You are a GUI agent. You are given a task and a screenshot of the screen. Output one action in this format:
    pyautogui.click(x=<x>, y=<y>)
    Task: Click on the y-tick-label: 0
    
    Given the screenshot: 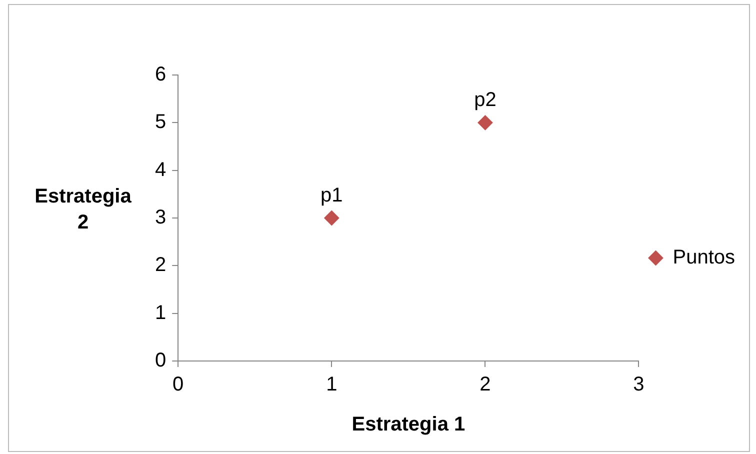 What is the action you would take?
    pyautogui.click(x=160, y=361)
    